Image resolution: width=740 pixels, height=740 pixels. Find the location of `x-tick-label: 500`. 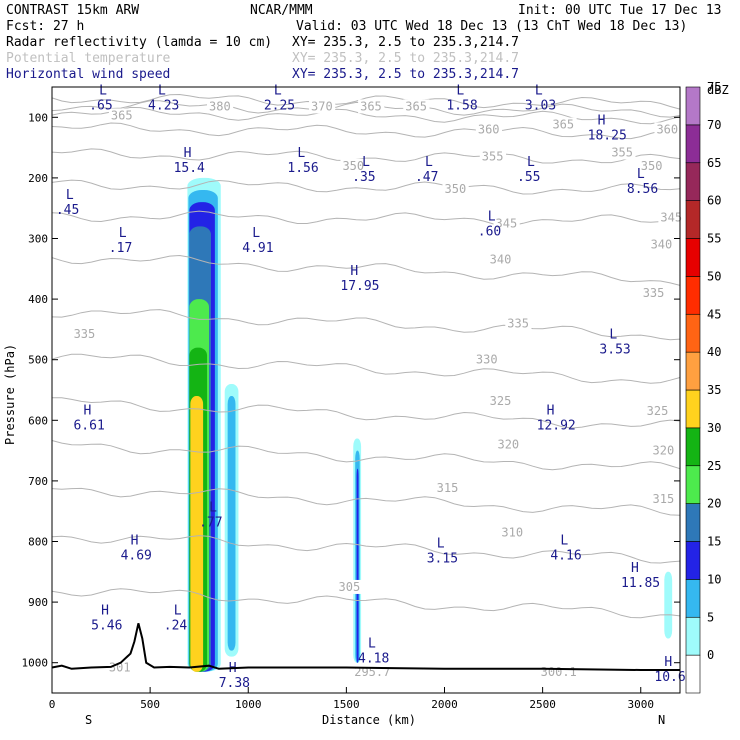

x-tick-label: 500 is located at coordinates (150, 704).